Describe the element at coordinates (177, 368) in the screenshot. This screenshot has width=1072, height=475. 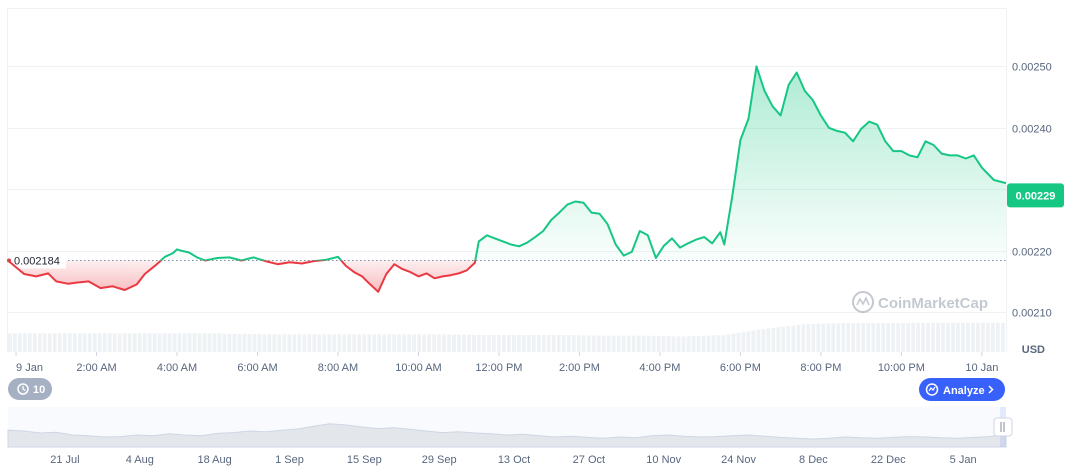
I see `x-tick-label: 4:00 AM` at that location.